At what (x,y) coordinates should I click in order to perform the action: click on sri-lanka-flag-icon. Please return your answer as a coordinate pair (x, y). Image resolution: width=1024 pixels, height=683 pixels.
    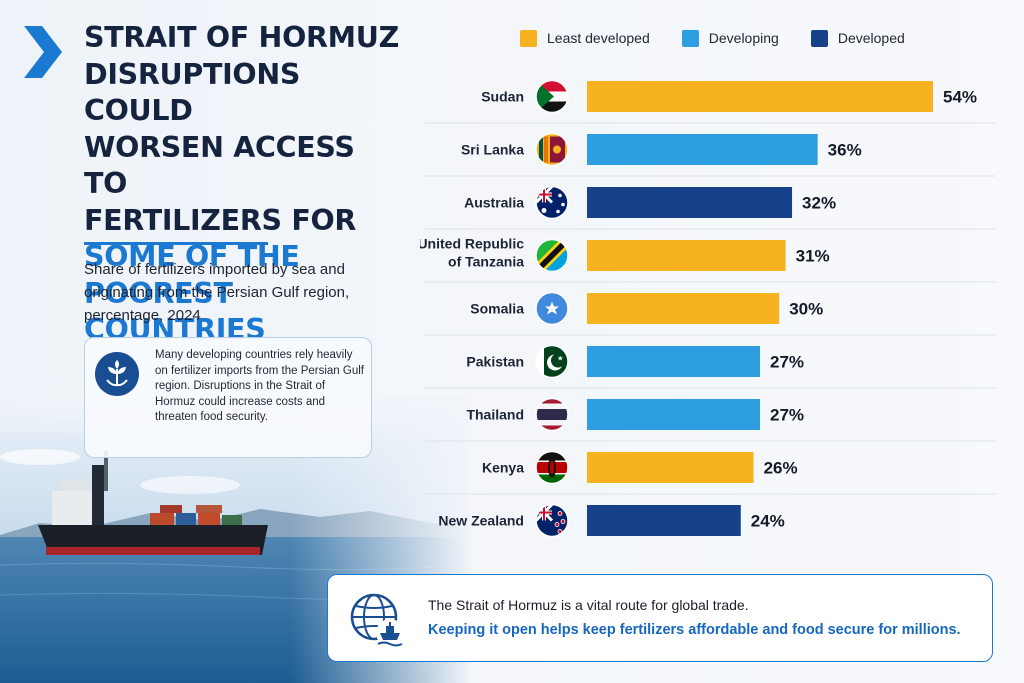
    Looking at the image, I should click on (552, 149).